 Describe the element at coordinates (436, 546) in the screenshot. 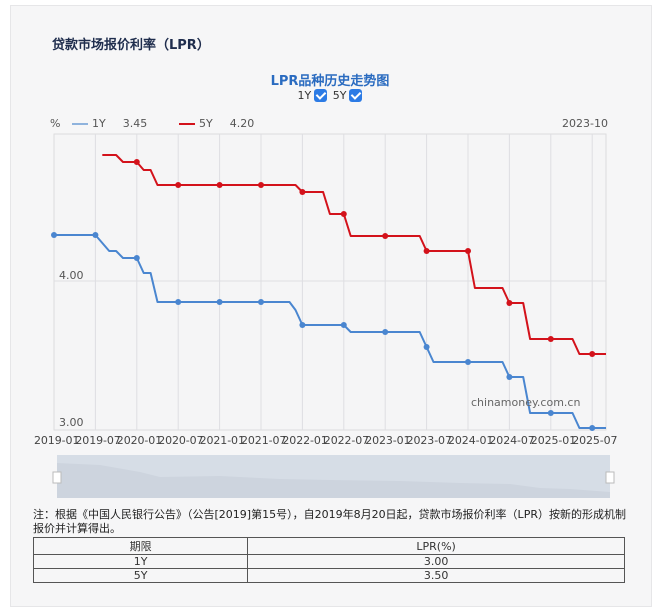

I see `header-lpr: LPR(%)` at that location.